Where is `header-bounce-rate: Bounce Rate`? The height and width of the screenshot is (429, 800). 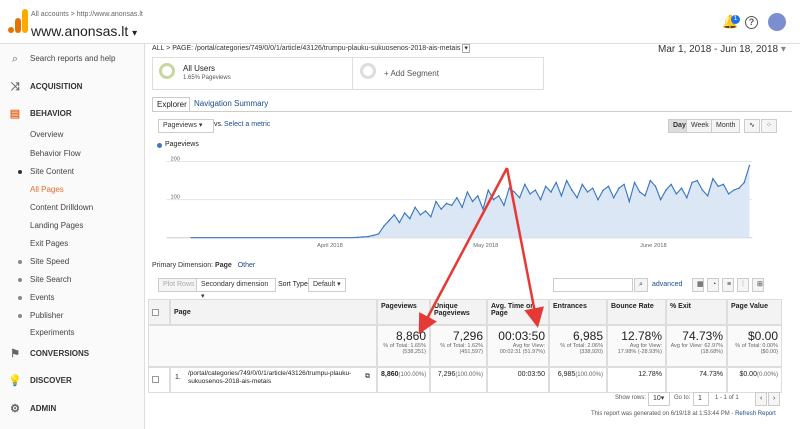 header-bounce-rate: Bounce Rate is located at coordinates (636, 312).